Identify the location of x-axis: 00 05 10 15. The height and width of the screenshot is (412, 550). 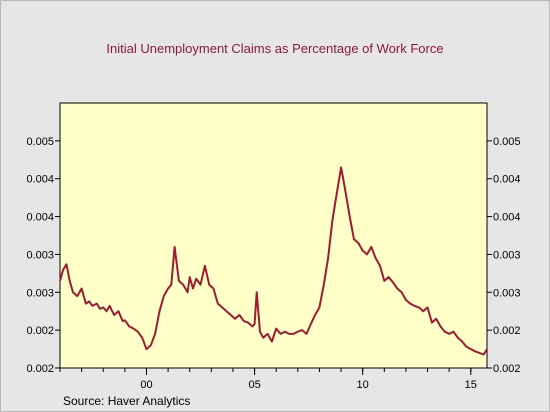
(268, 379).